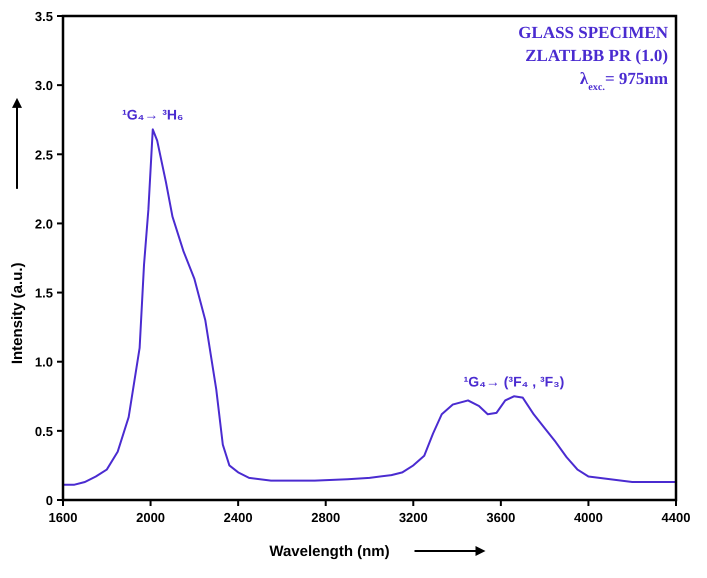 Image resolution: width=707 pixels, height=578 pixels. Describe the element at coordinates (43, 224) in the screenshot. I see `y-tick-label: 2.0` at that location.